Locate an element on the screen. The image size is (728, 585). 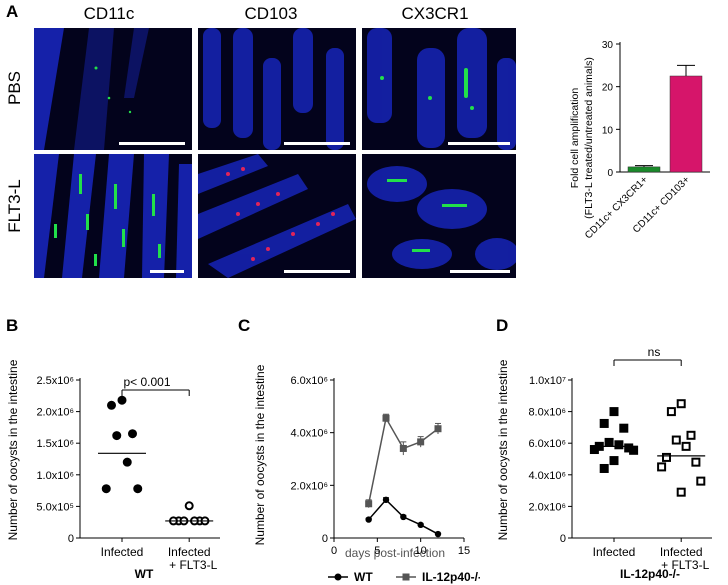
bar-chart-ytick-label: 30 is located at coordinates (608, 45).